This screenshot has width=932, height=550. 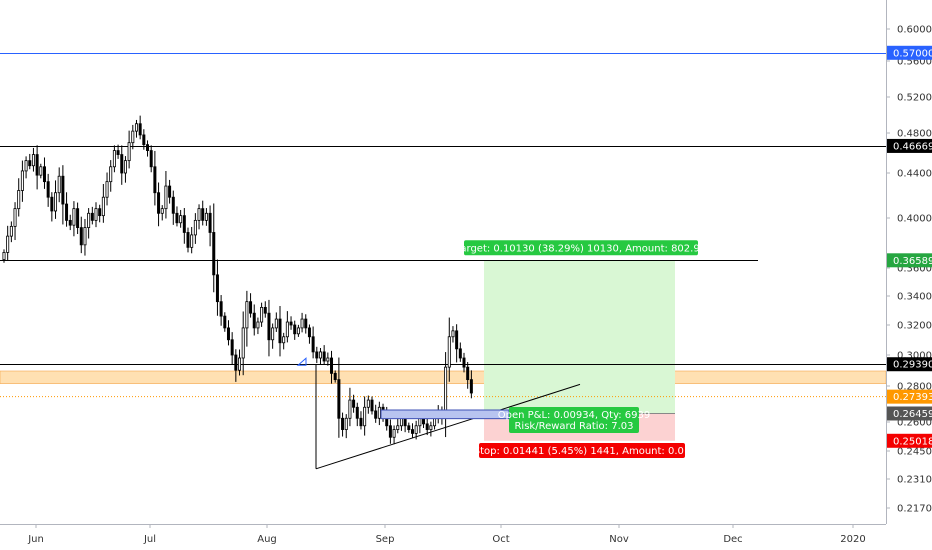 I want to click on profit-zone, so click(x=579, y=337).